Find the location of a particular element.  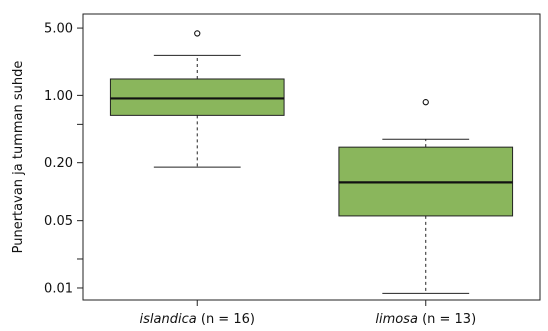

y-tick-label: 1.00 is located at coordinates (58, 96).